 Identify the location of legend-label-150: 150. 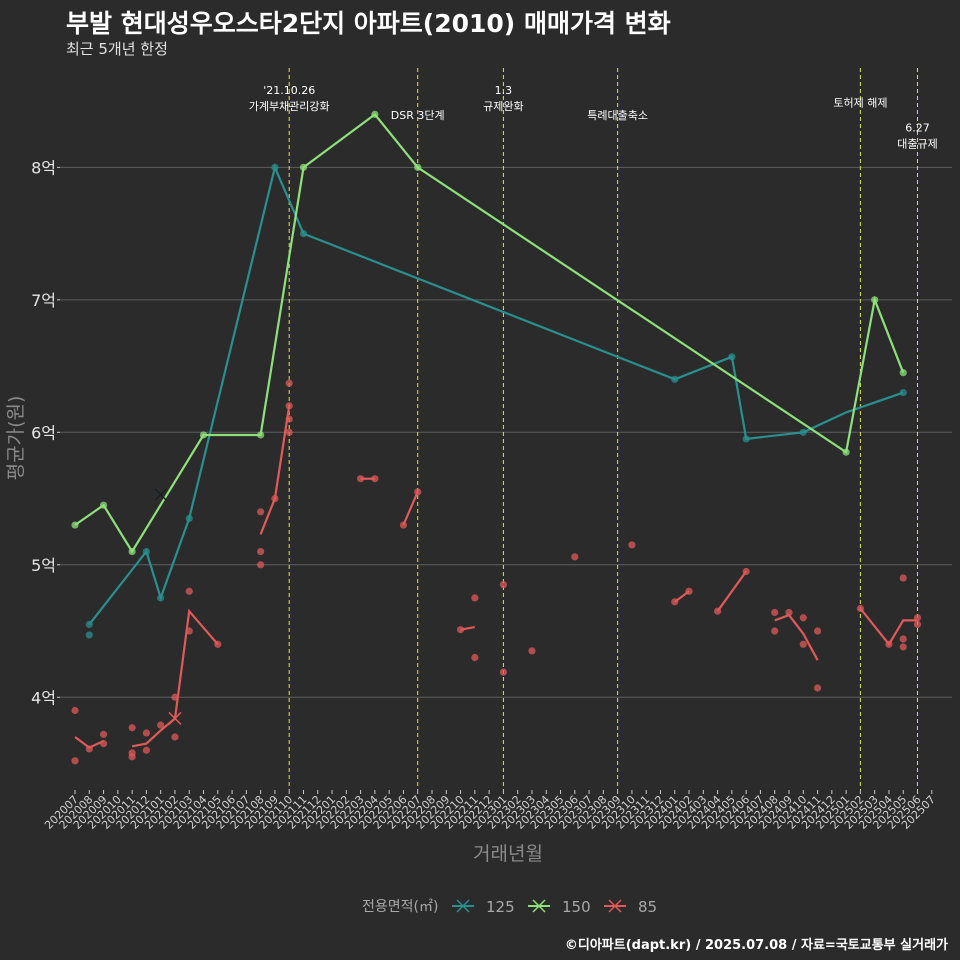
(576, 907).